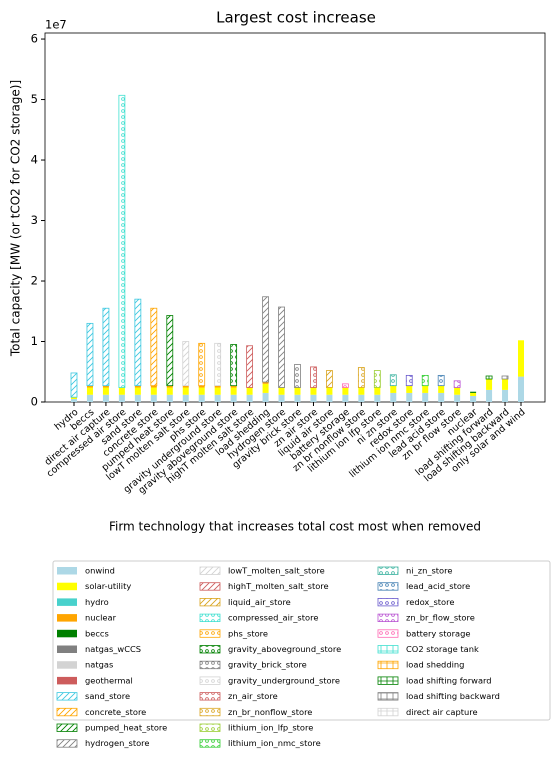  What do you see at coordinates (438, 633) in the screenshot?
I see `legend-label: battery storage` at bounding box center [438, 633].